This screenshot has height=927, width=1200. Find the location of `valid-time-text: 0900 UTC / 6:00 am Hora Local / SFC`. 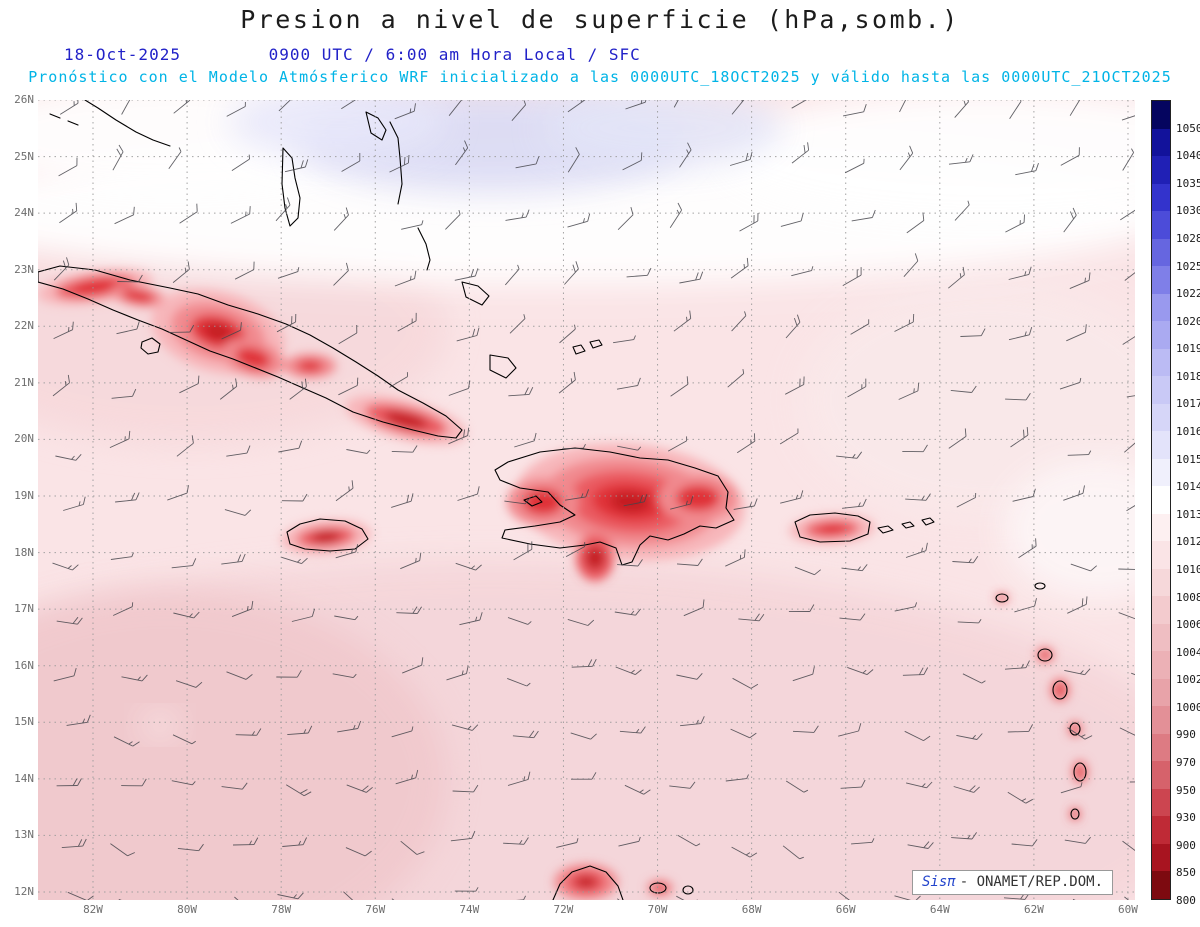

valid-time-text: 0900 UTC / 6:00 am Hora Local / SFC is located at coordinates (454, 54).